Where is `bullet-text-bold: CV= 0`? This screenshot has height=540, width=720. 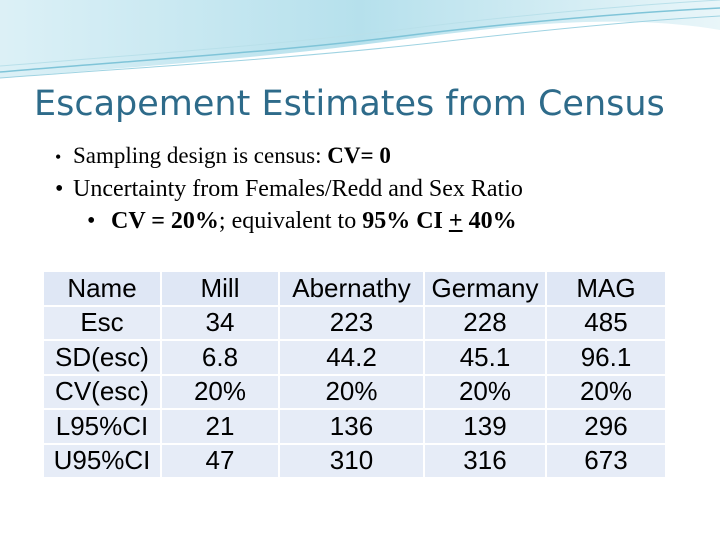 bullet-text-bold: CV= 0 is located at coordinates (359, 155).